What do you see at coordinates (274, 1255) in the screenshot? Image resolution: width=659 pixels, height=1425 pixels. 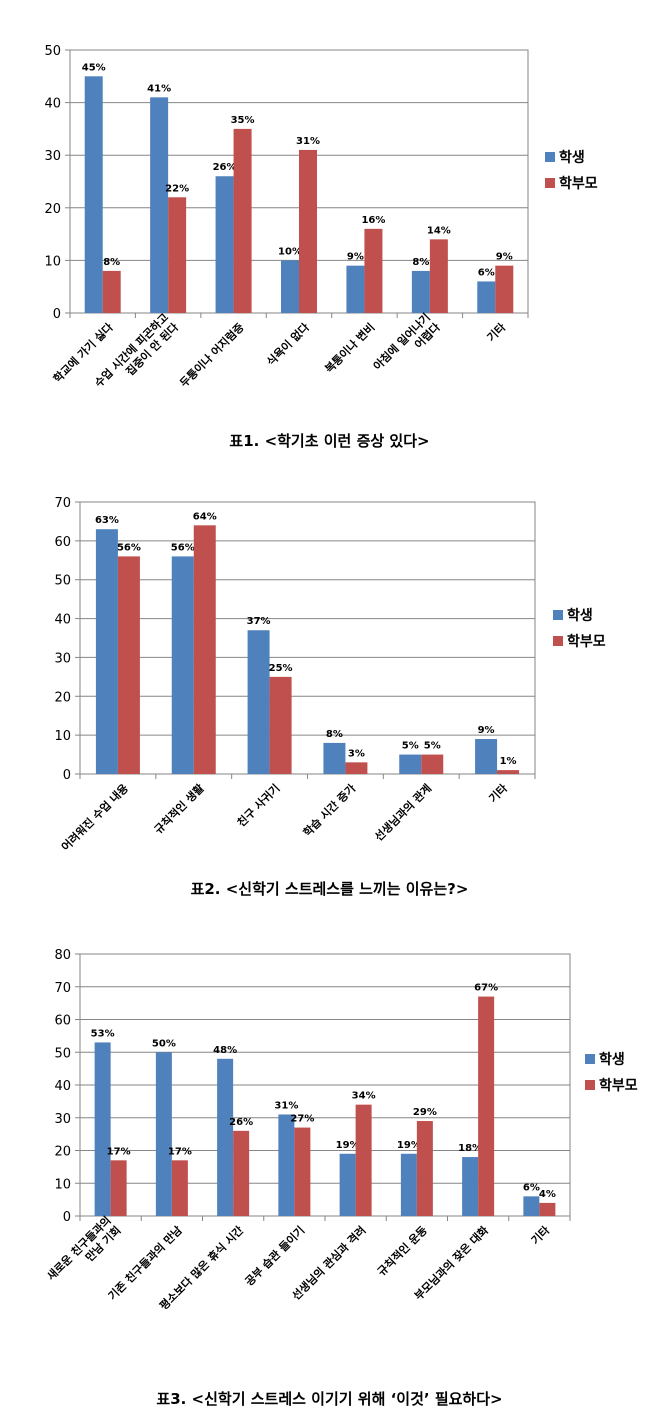 I see `category-label-group: 공부 습관 들이기` at bounding box center [274, 1255].